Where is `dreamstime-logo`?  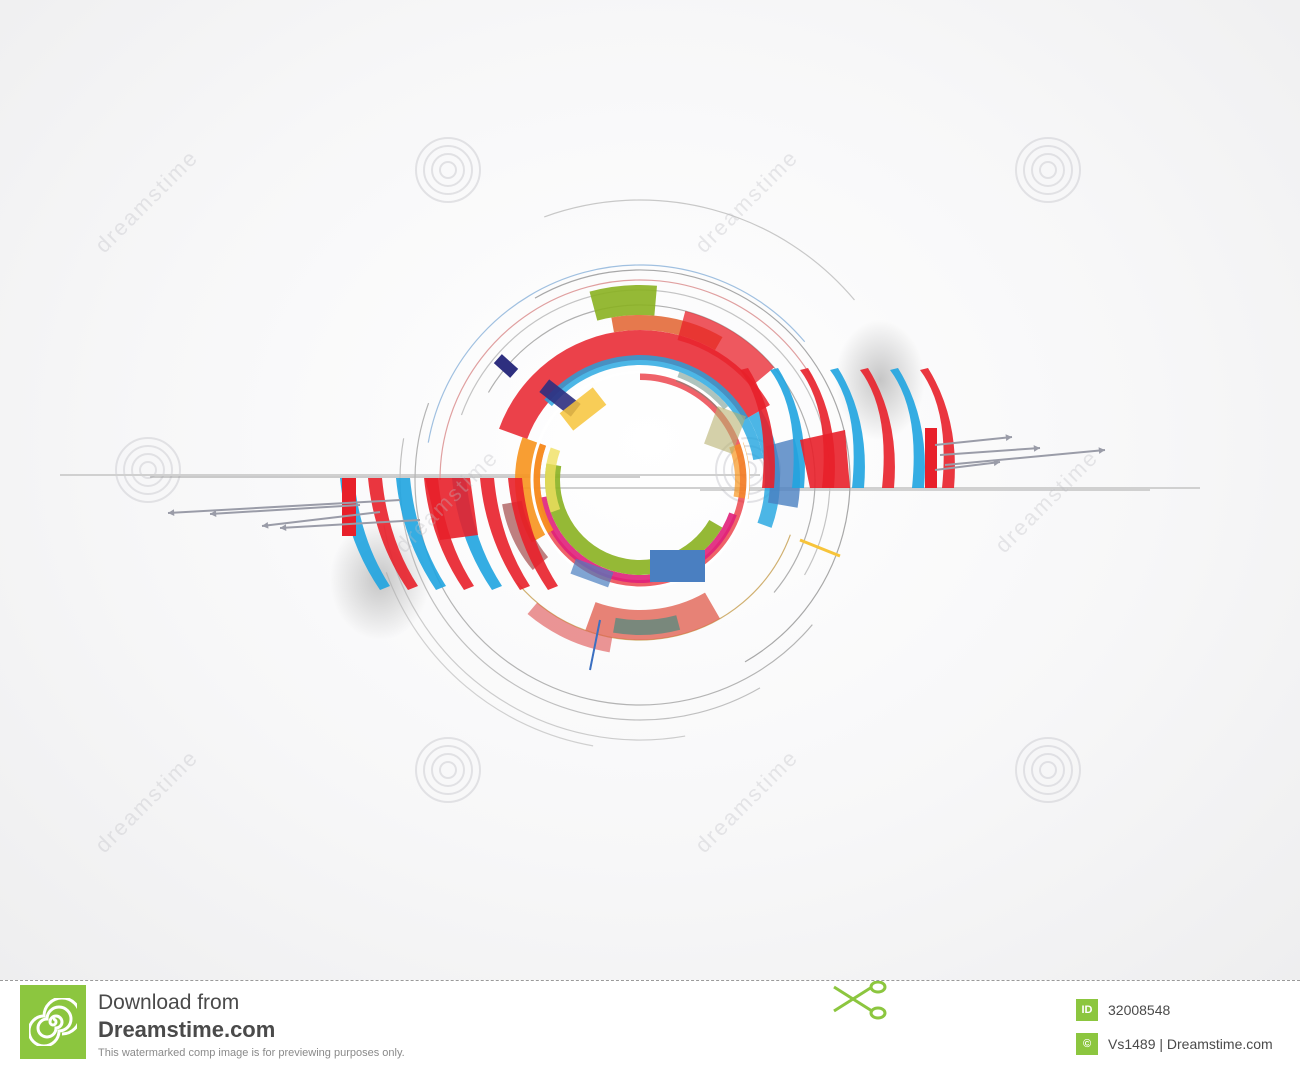 dreamstime-logo is located at coordinates (53, 1022).